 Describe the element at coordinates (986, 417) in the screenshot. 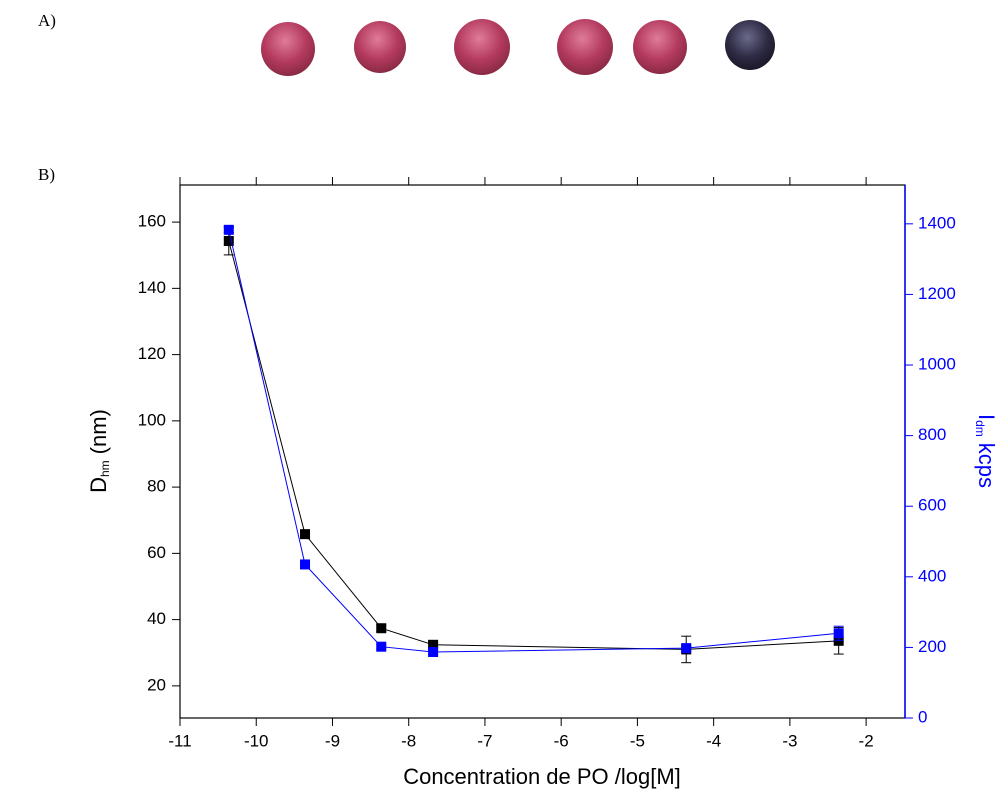

I see `y2-title-main: I` at that location.